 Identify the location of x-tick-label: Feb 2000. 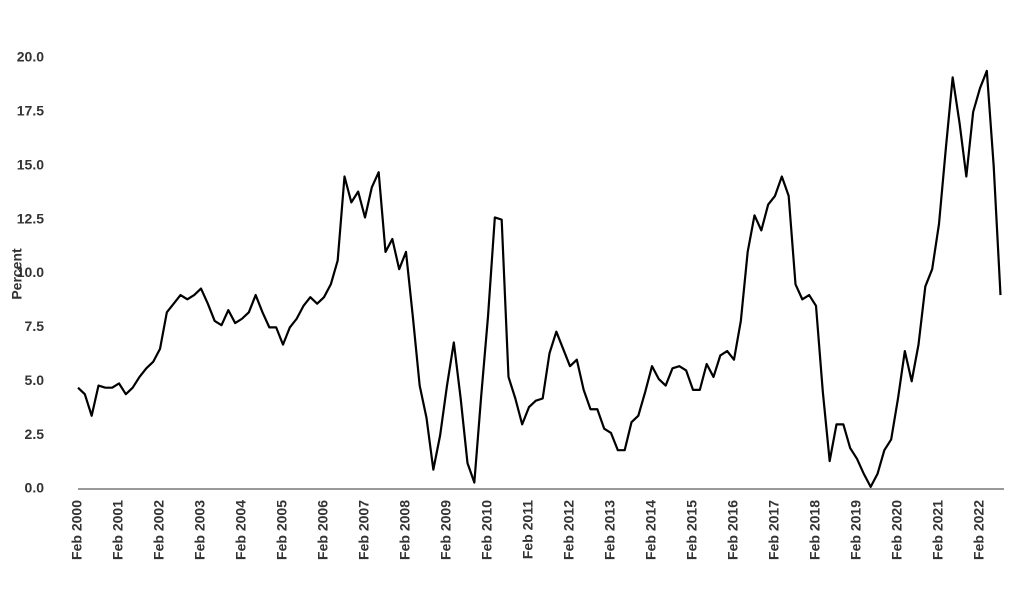
(77, 530).